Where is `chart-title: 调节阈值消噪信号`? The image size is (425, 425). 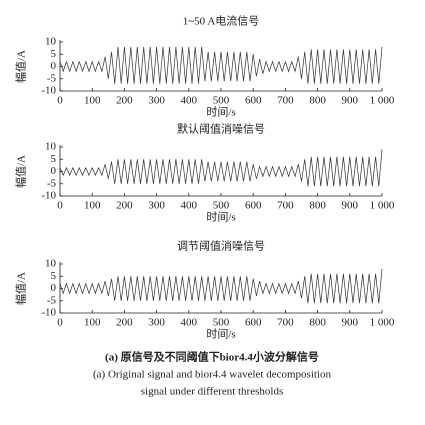 chart-title: 调节阈值消噪信号 is located at coordinates (221, 246).